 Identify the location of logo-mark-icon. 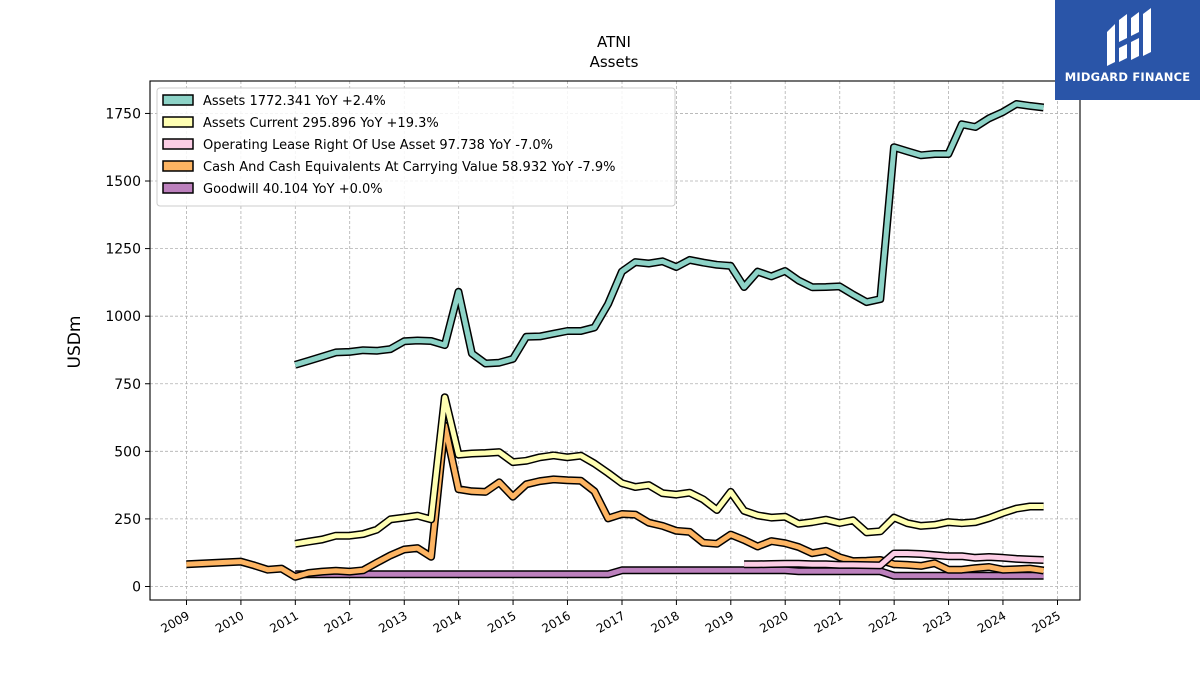
(1129, 37).